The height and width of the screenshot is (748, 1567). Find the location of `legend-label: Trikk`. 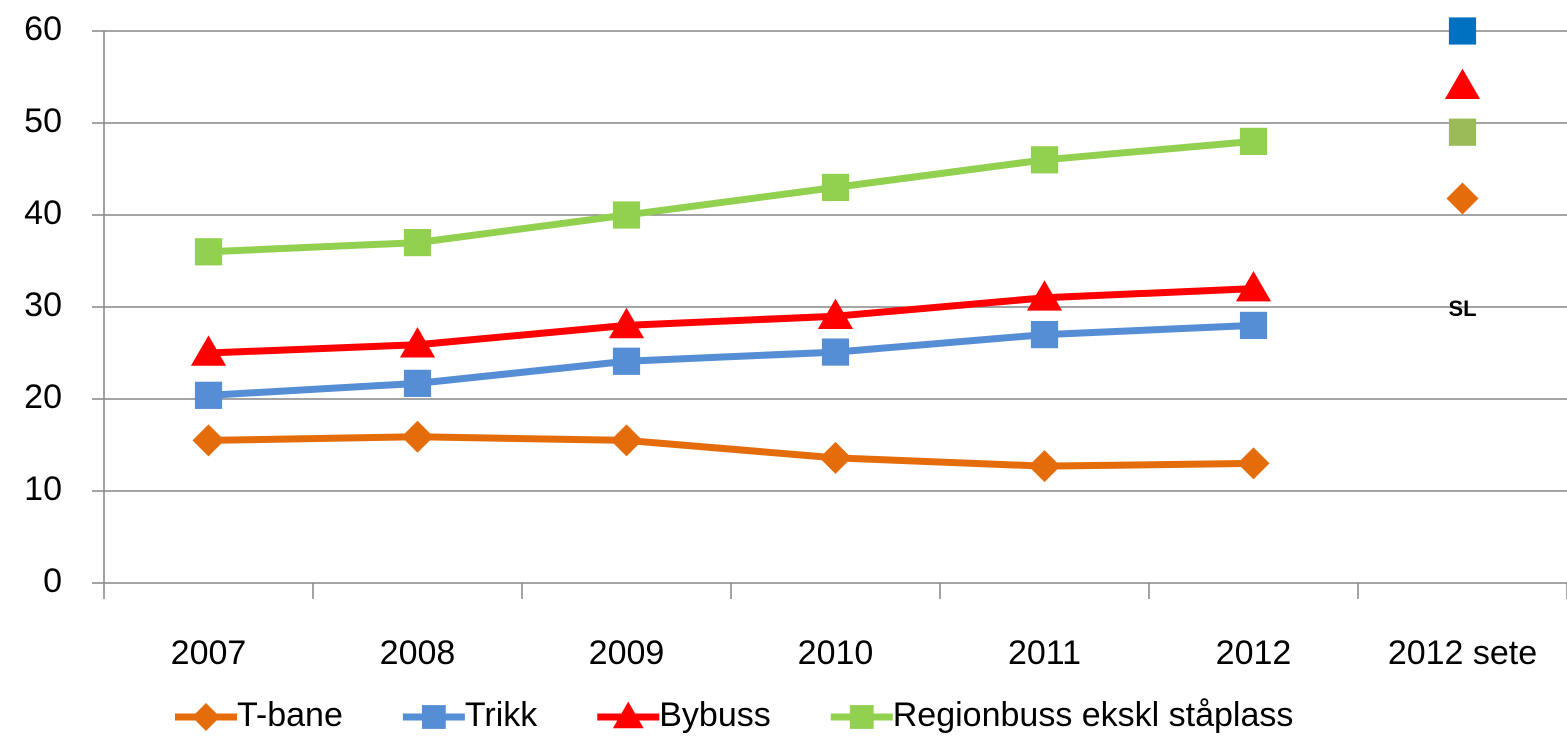

legend-label: Trikk is located at coordinates (501, 715).